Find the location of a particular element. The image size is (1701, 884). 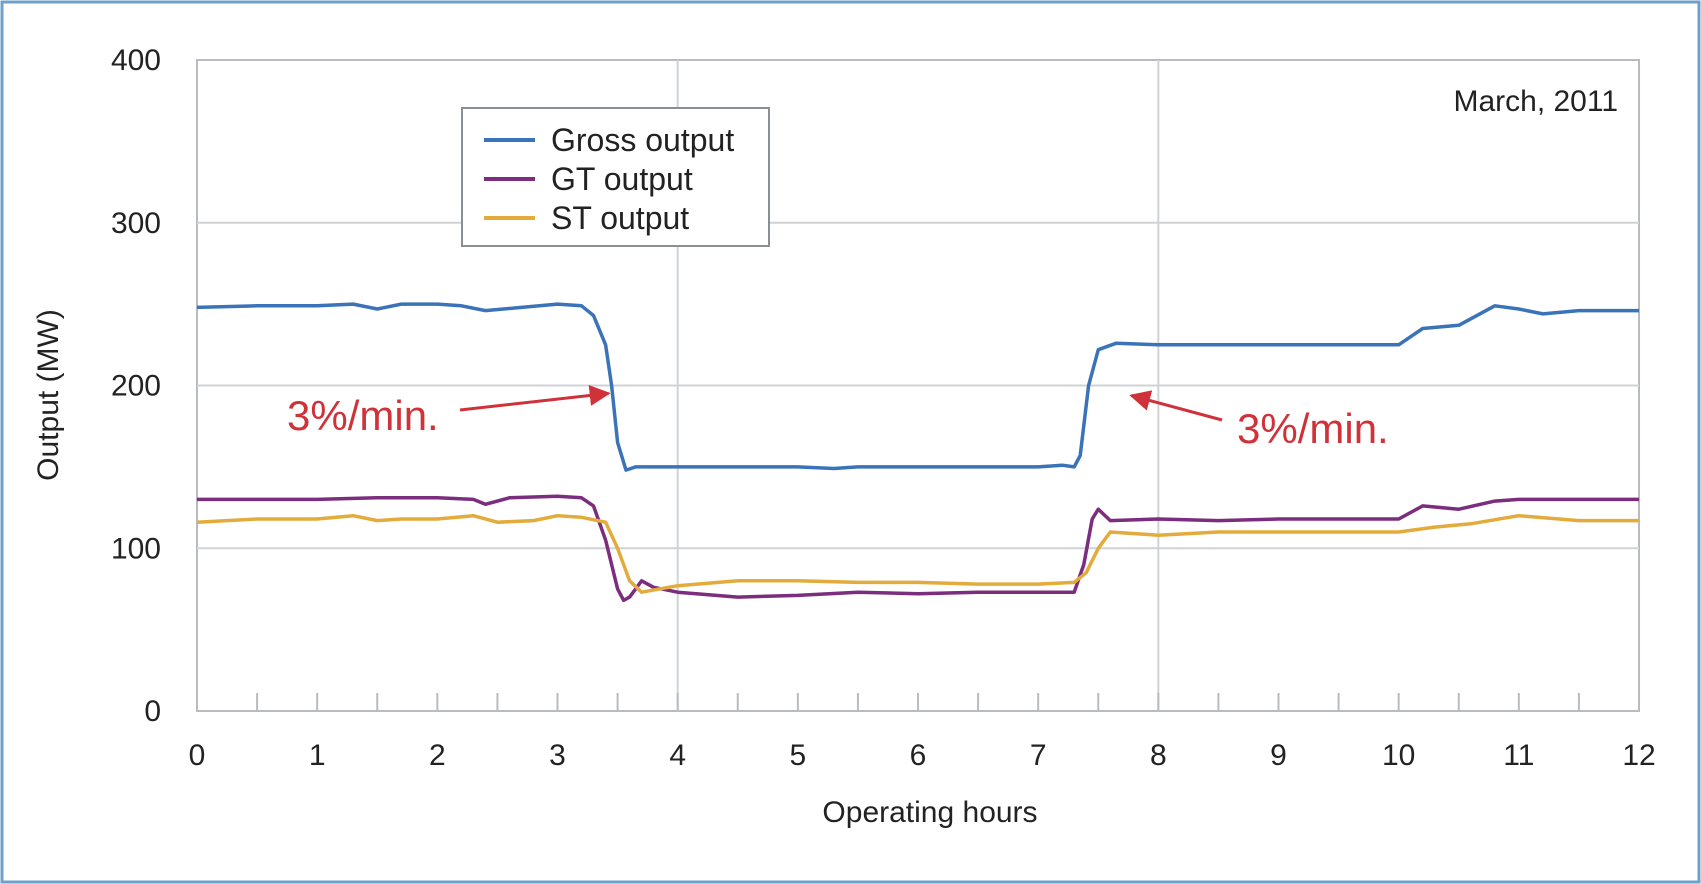

x-tick-label: 9 is located at coordinates (1278, 755).